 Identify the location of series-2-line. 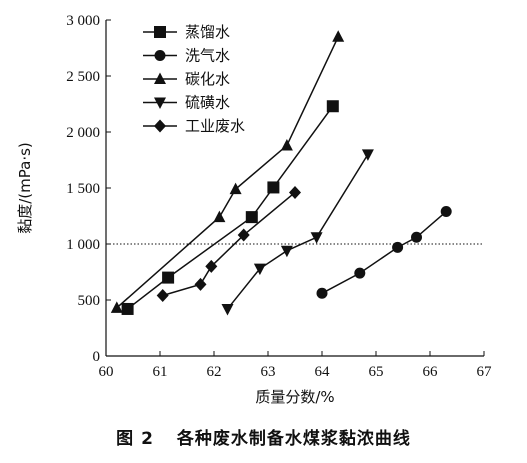
(384, 252).